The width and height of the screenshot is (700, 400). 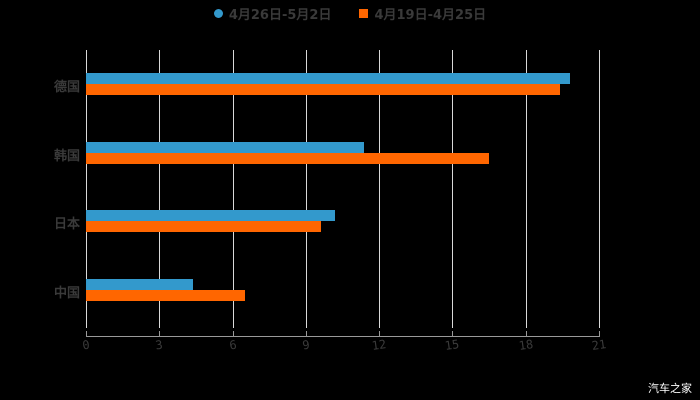 What do you see at coordinates (280, 15) in the screenshot?
I see `legend-label: 4月26日-5月2日` at bounding box center [280, 15].